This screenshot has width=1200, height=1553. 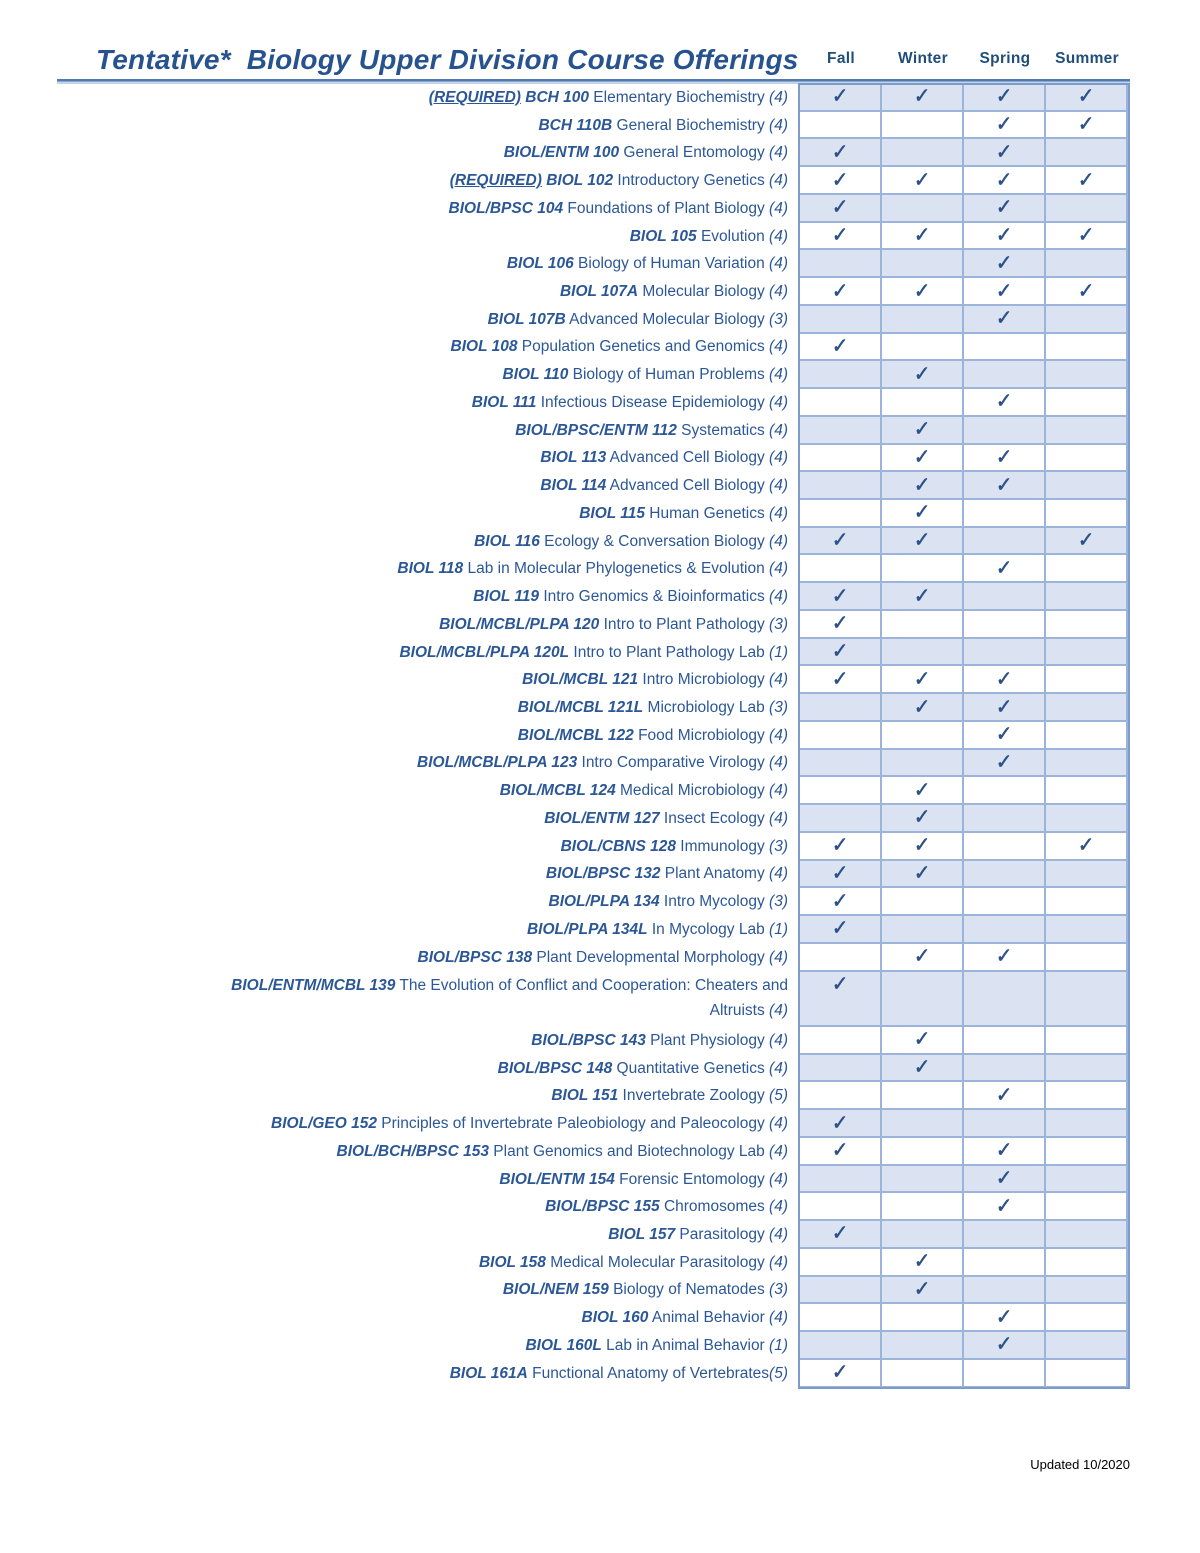 What do you see at coordinates (579, 1235) in the screenshot?
I see `table-row: BIOL 157 Parasitology (4) ✓` at bounding box center [579, 1235].